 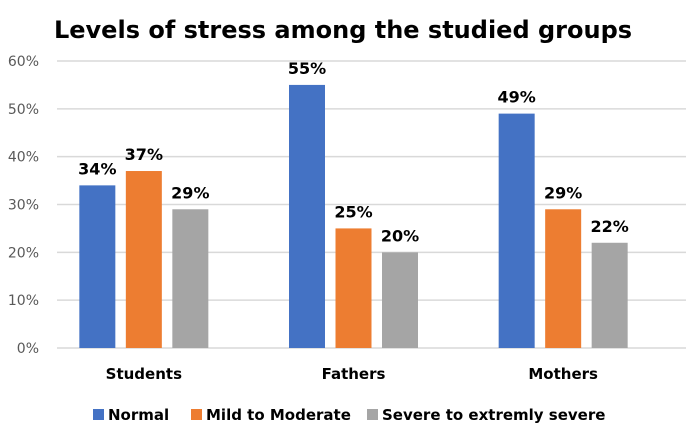 I want to click on bar-severe-to-extremly-severe-mothers, so click(x=609, y=295).